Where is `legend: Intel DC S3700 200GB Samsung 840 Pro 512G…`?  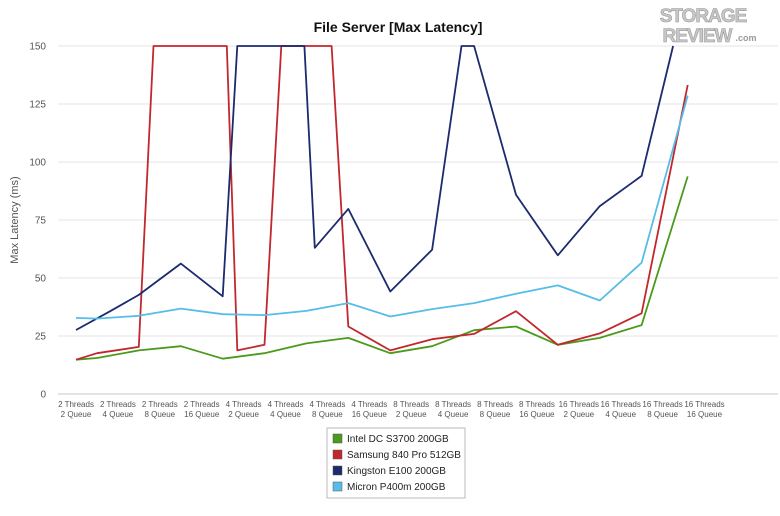 legend: Intel DC S3700 200GB Samsung 840 Pro 512G… is located at coordinates (396, 463).